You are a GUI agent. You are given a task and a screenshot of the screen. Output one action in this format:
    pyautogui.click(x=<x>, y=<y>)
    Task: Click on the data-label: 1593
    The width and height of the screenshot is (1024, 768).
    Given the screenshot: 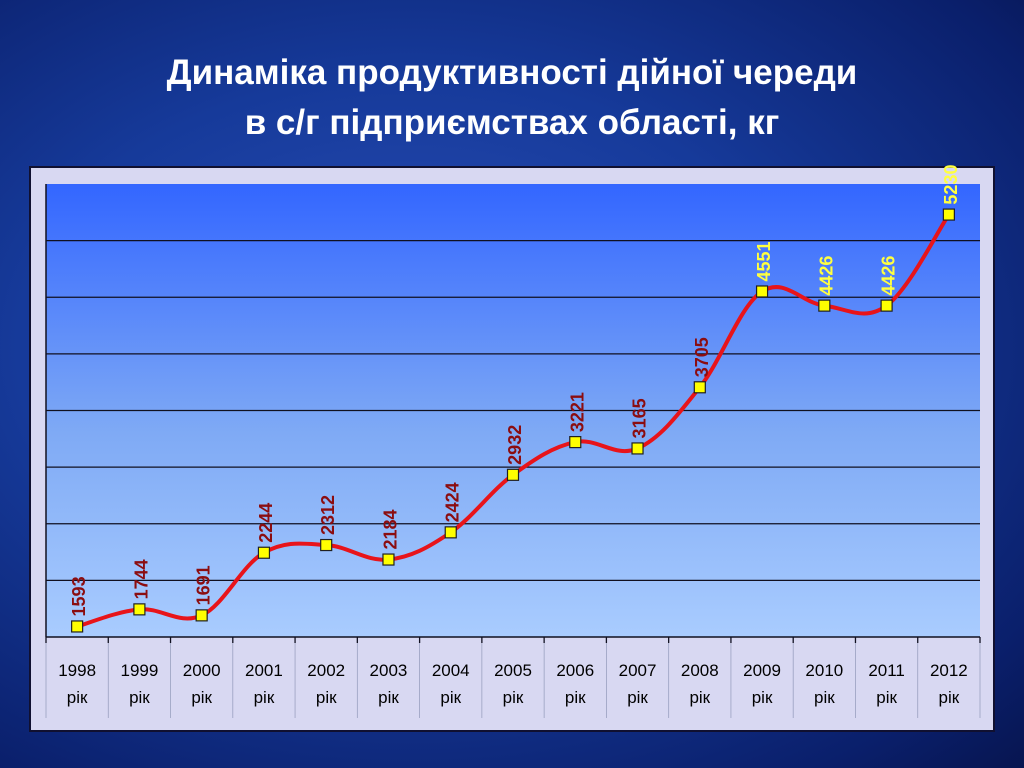 What is the action you would take?
    pyautogui.click(x=79, y=596)
    